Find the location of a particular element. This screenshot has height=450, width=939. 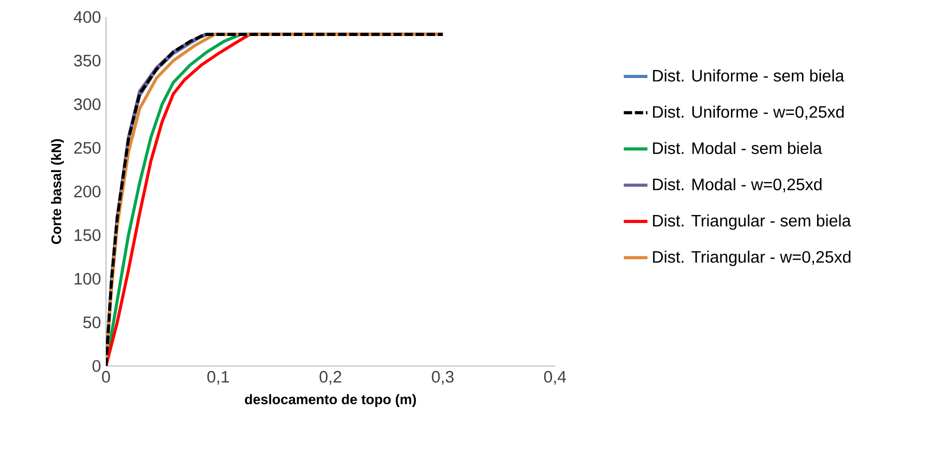

x-tick-label: 0,2 is located at coordinates (331, 377).